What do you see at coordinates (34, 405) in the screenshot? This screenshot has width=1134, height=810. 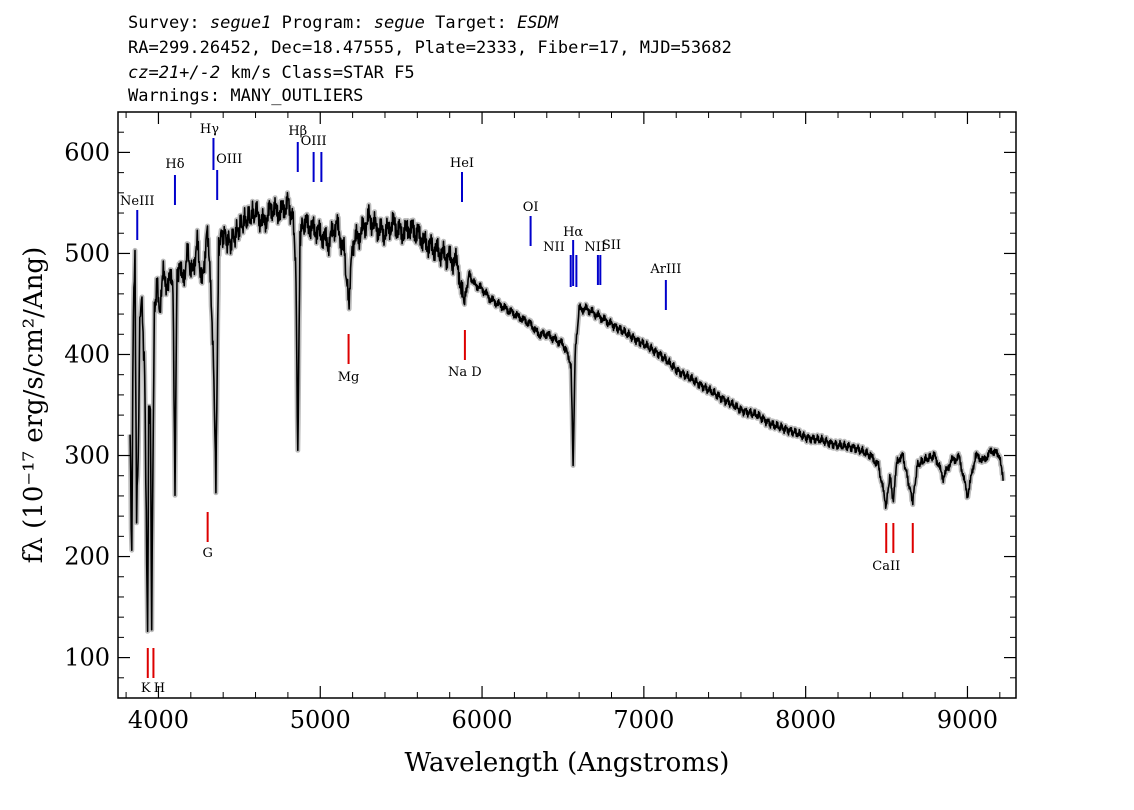 I see `y-axis-title: fλ (10⁻¹⁷ erg/s/cm²/Ang)` at bounding box center [34, 405].